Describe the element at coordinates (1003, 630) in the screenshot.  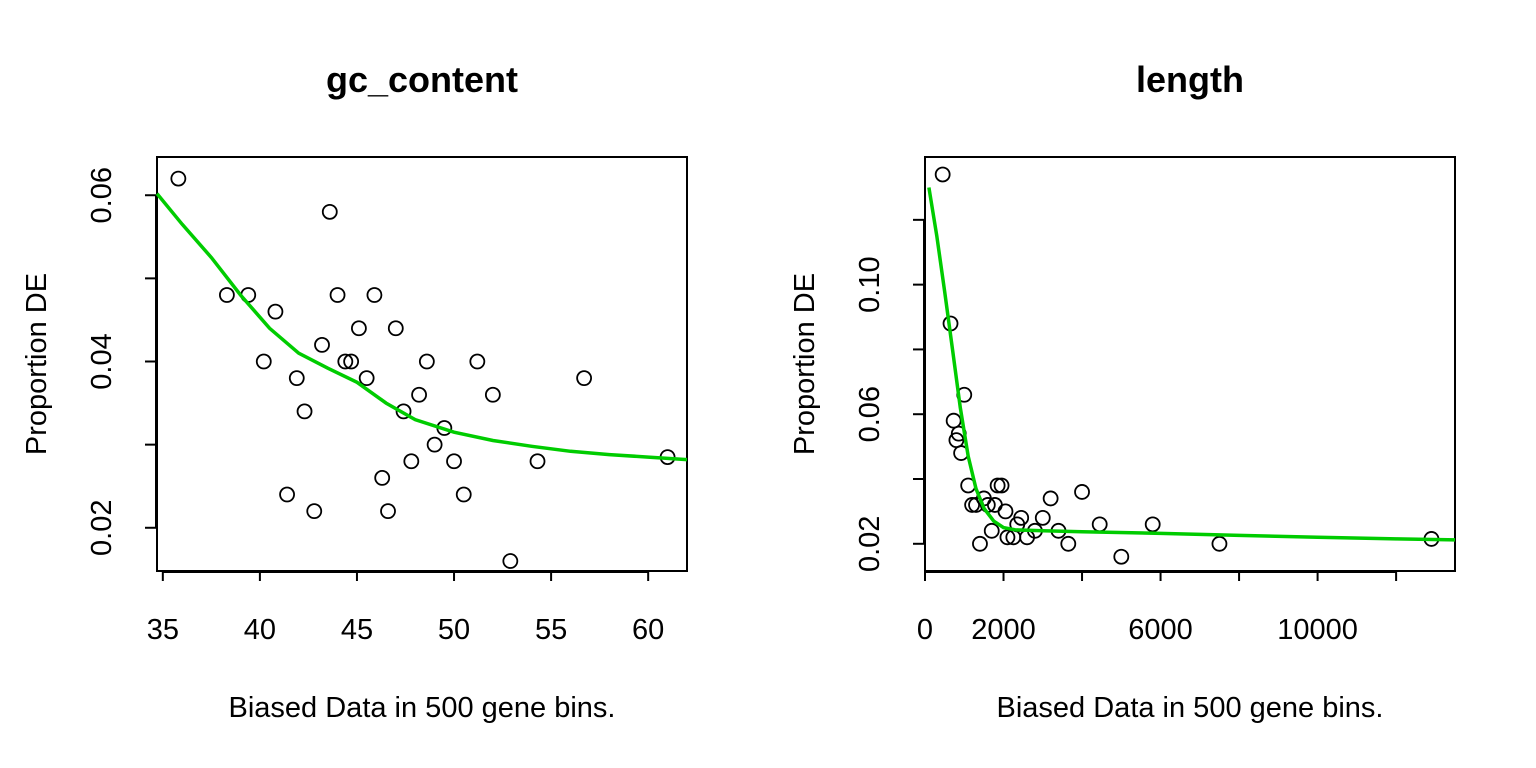
I see `x-tick-label: 2000` at that location.